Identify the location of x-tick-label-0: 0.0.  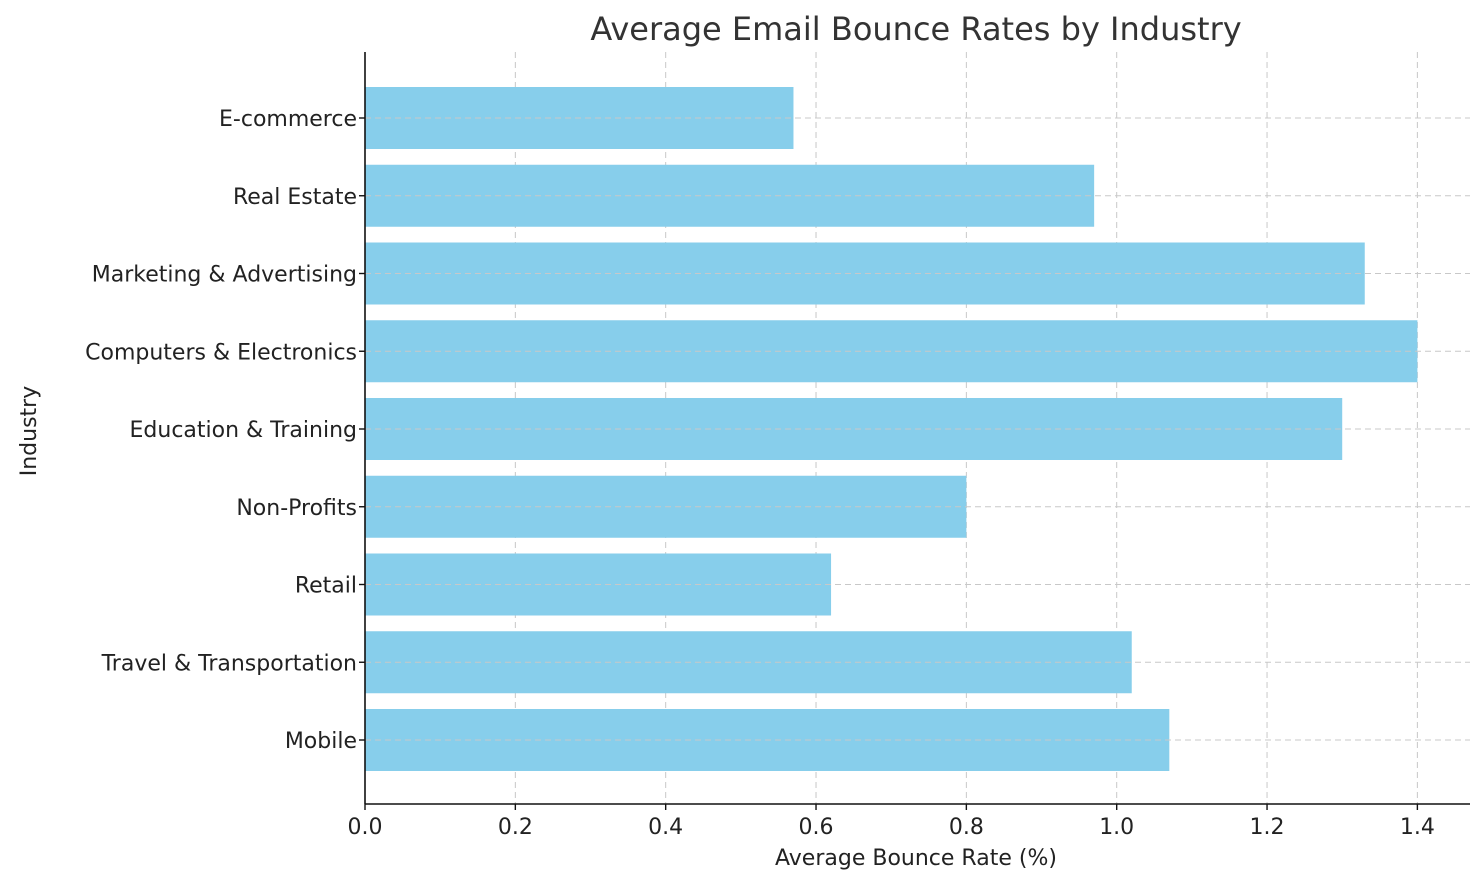
(365, 827).